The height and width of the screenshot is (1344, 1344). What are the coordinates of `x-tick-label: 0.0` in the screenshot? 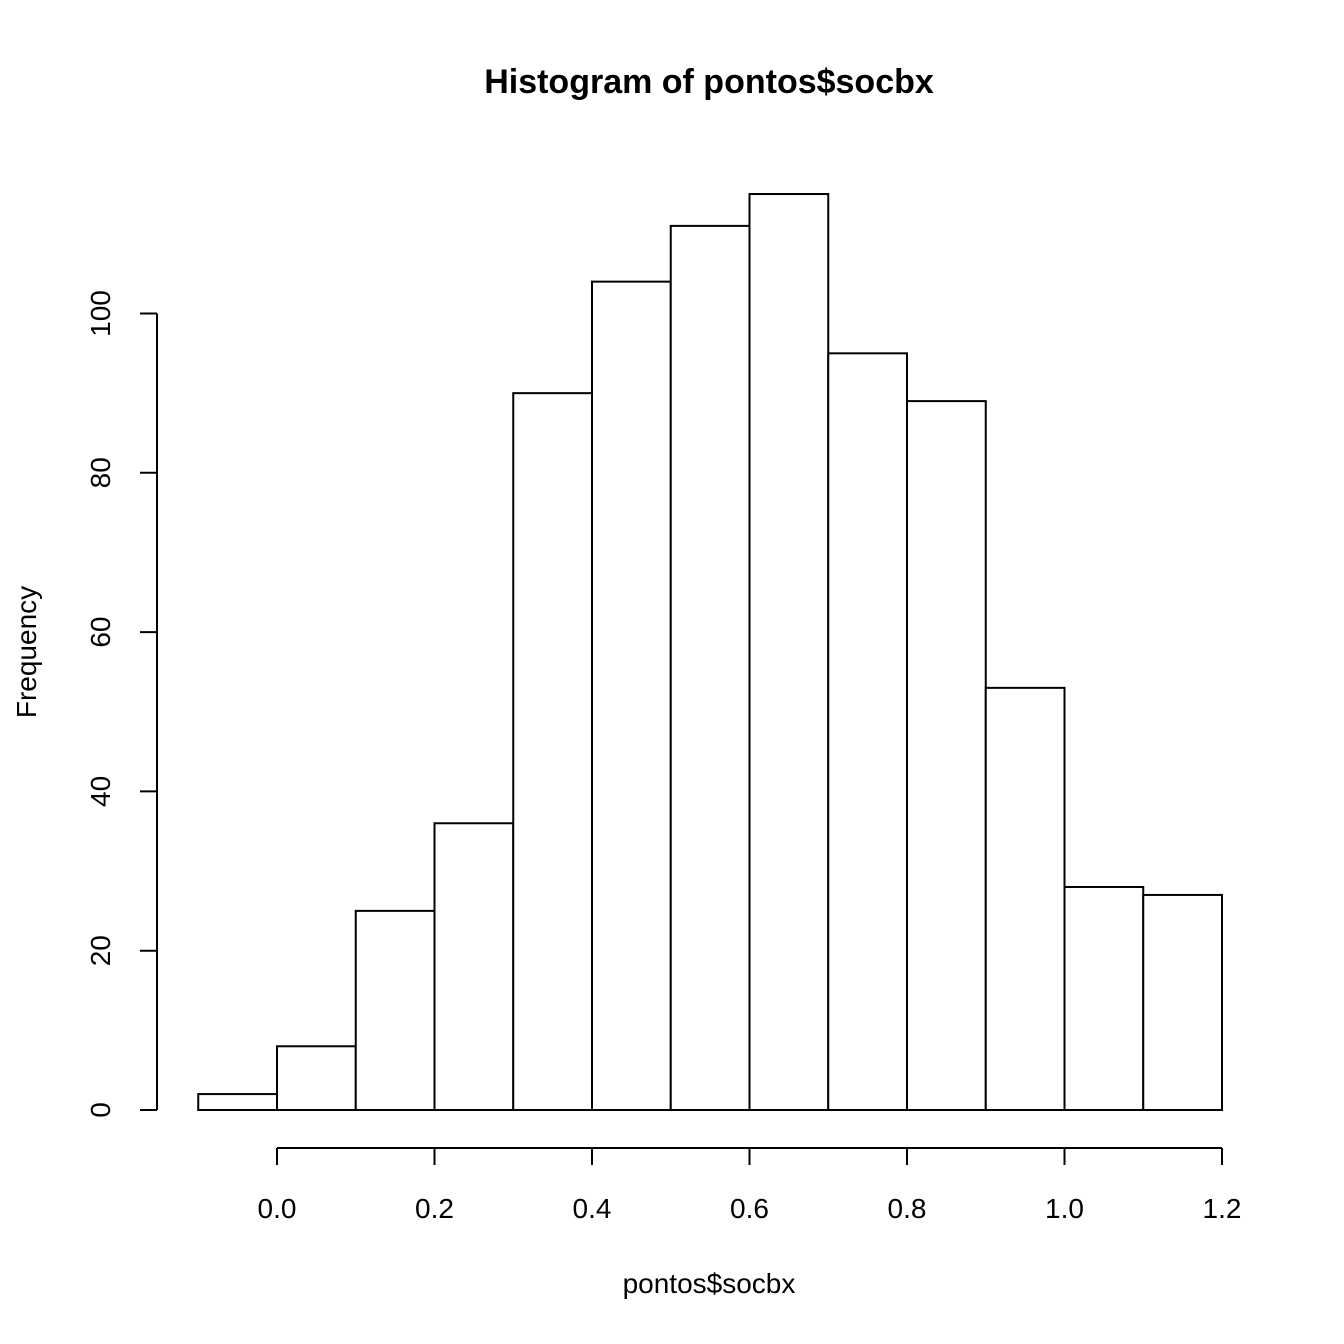 It's located at (277, 1208).